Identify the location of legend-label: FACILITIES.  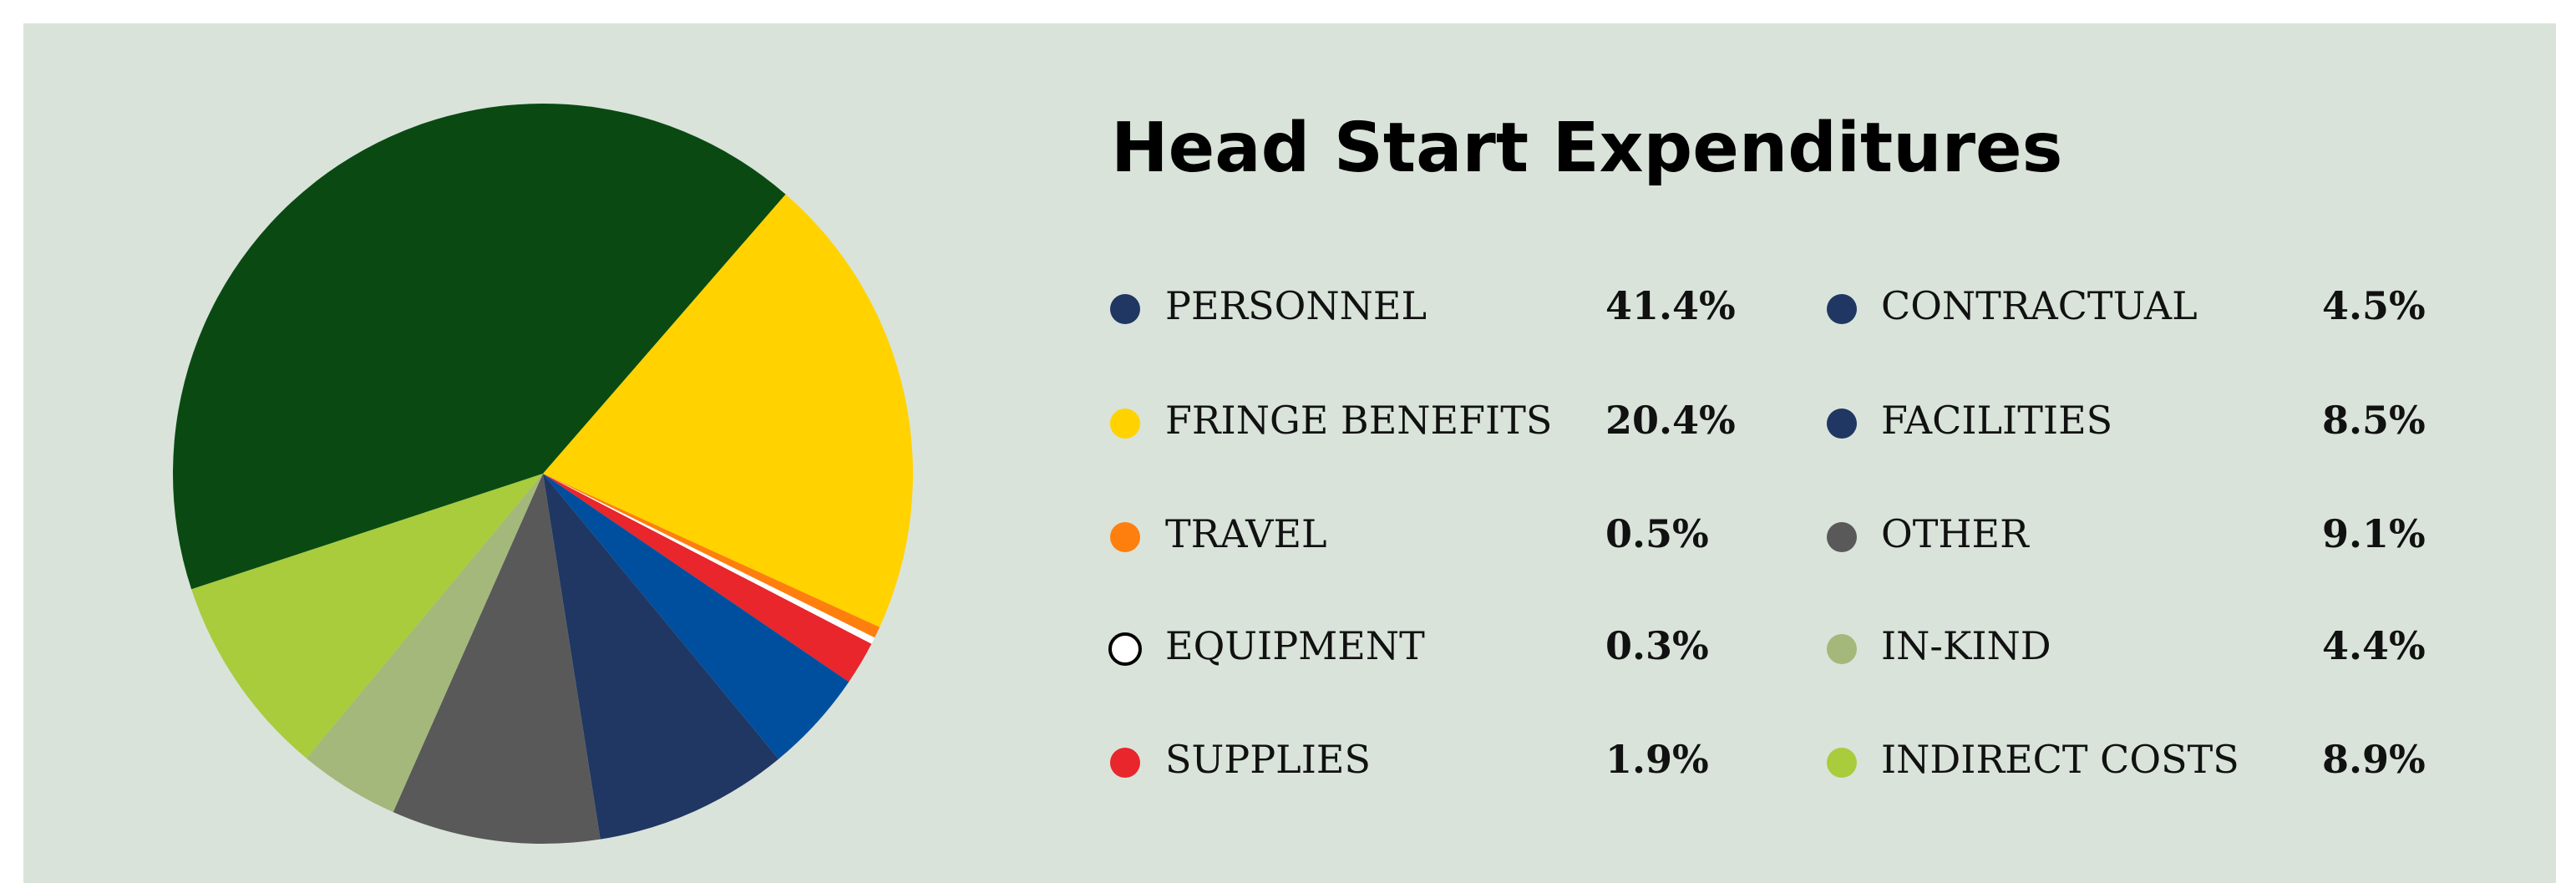
(1996, 420).